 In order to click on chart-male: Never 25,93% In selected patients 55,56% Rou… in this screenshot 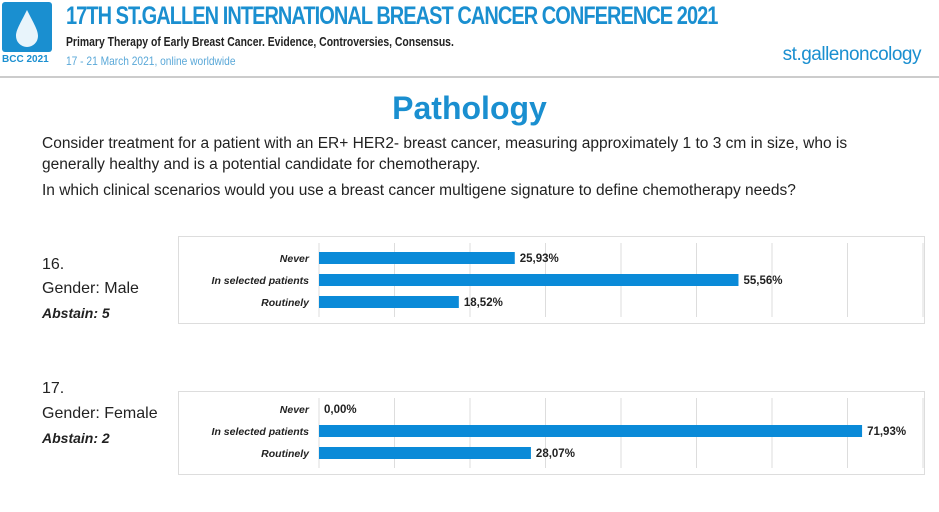, I will do `click(551, 280)`.